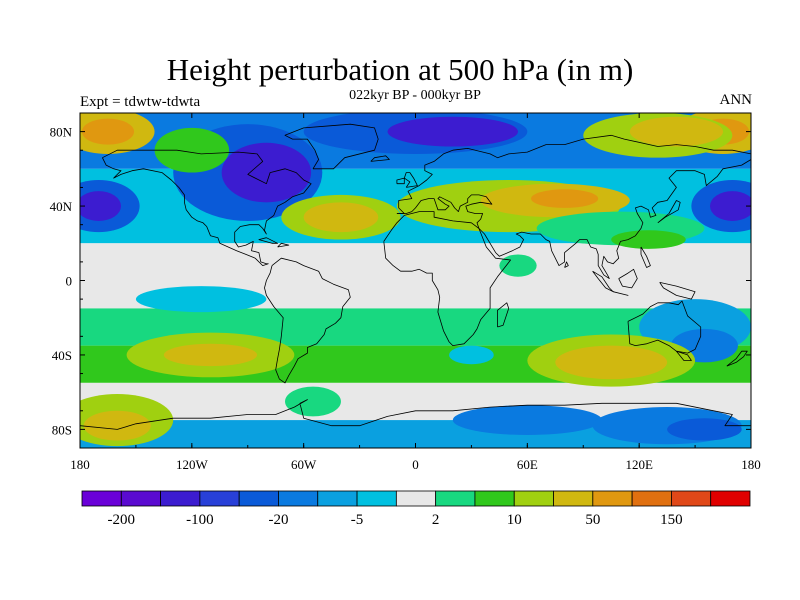 The width and height of the screenshot is (800, 600). What do you see at coordinates (357, 520) in the screenshot?
I see `colorbar-label: -5` at bounding box center [357, 520].